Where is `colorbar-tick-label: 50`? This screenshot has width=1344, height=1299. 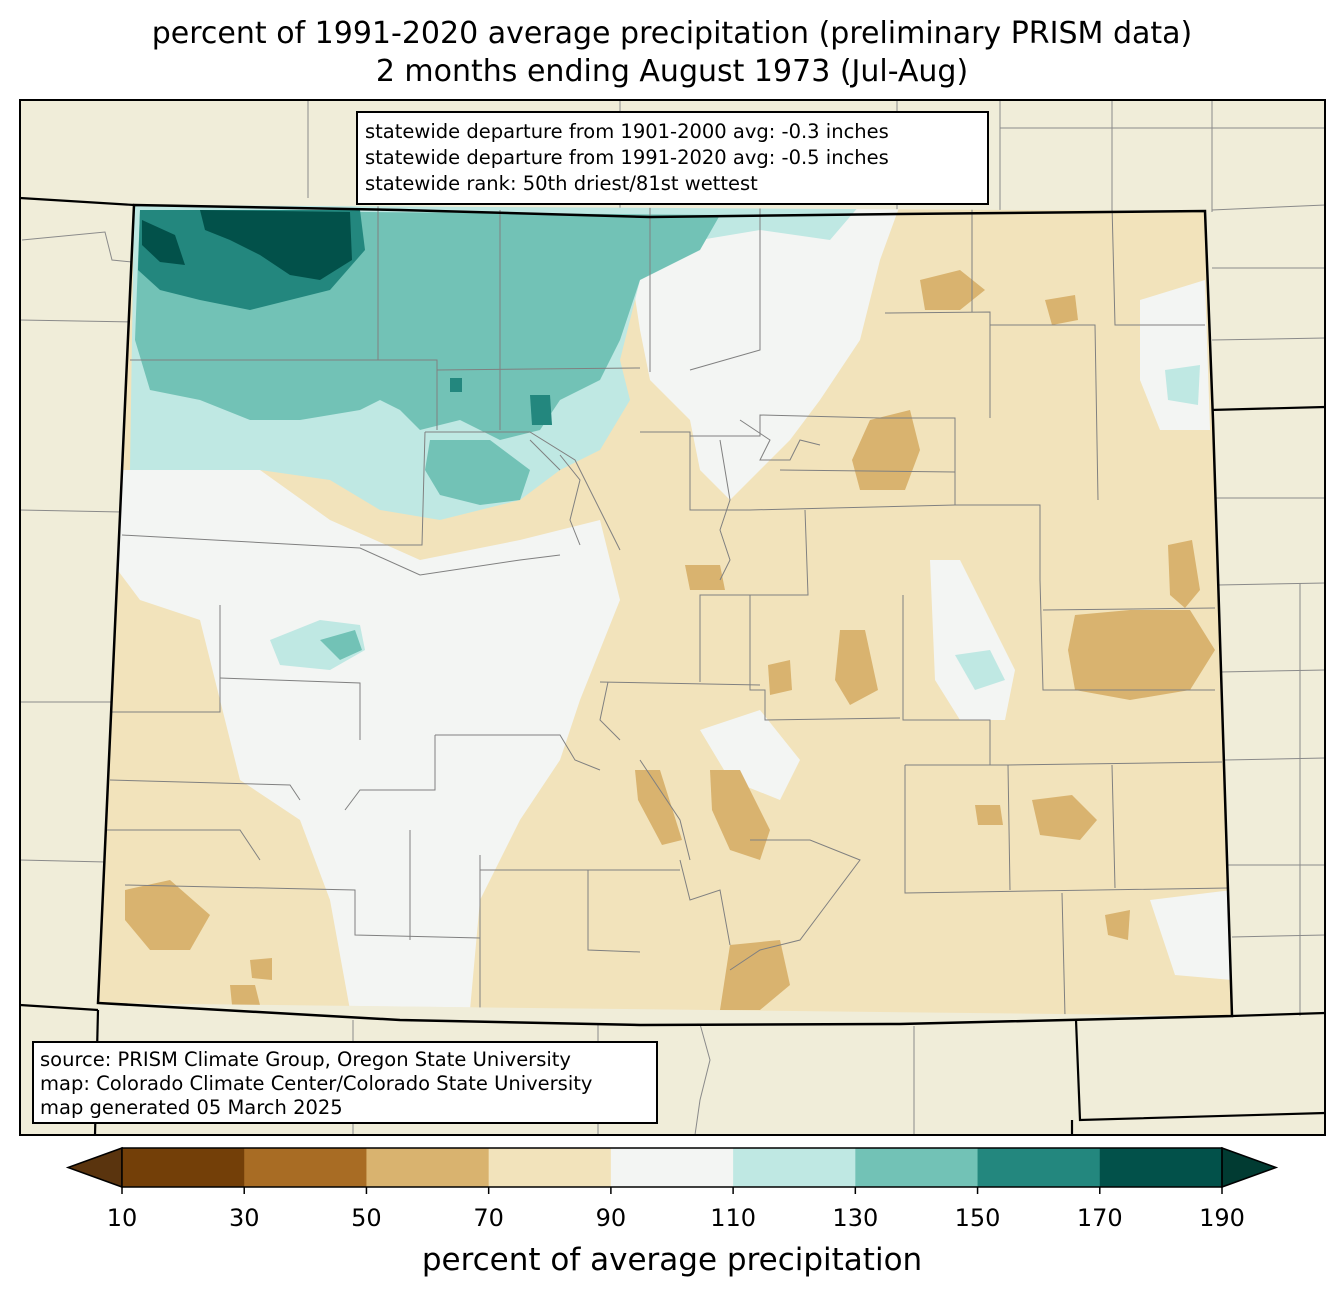
colorbar-tick-label: 50 is located at coordinates (366, 1218).